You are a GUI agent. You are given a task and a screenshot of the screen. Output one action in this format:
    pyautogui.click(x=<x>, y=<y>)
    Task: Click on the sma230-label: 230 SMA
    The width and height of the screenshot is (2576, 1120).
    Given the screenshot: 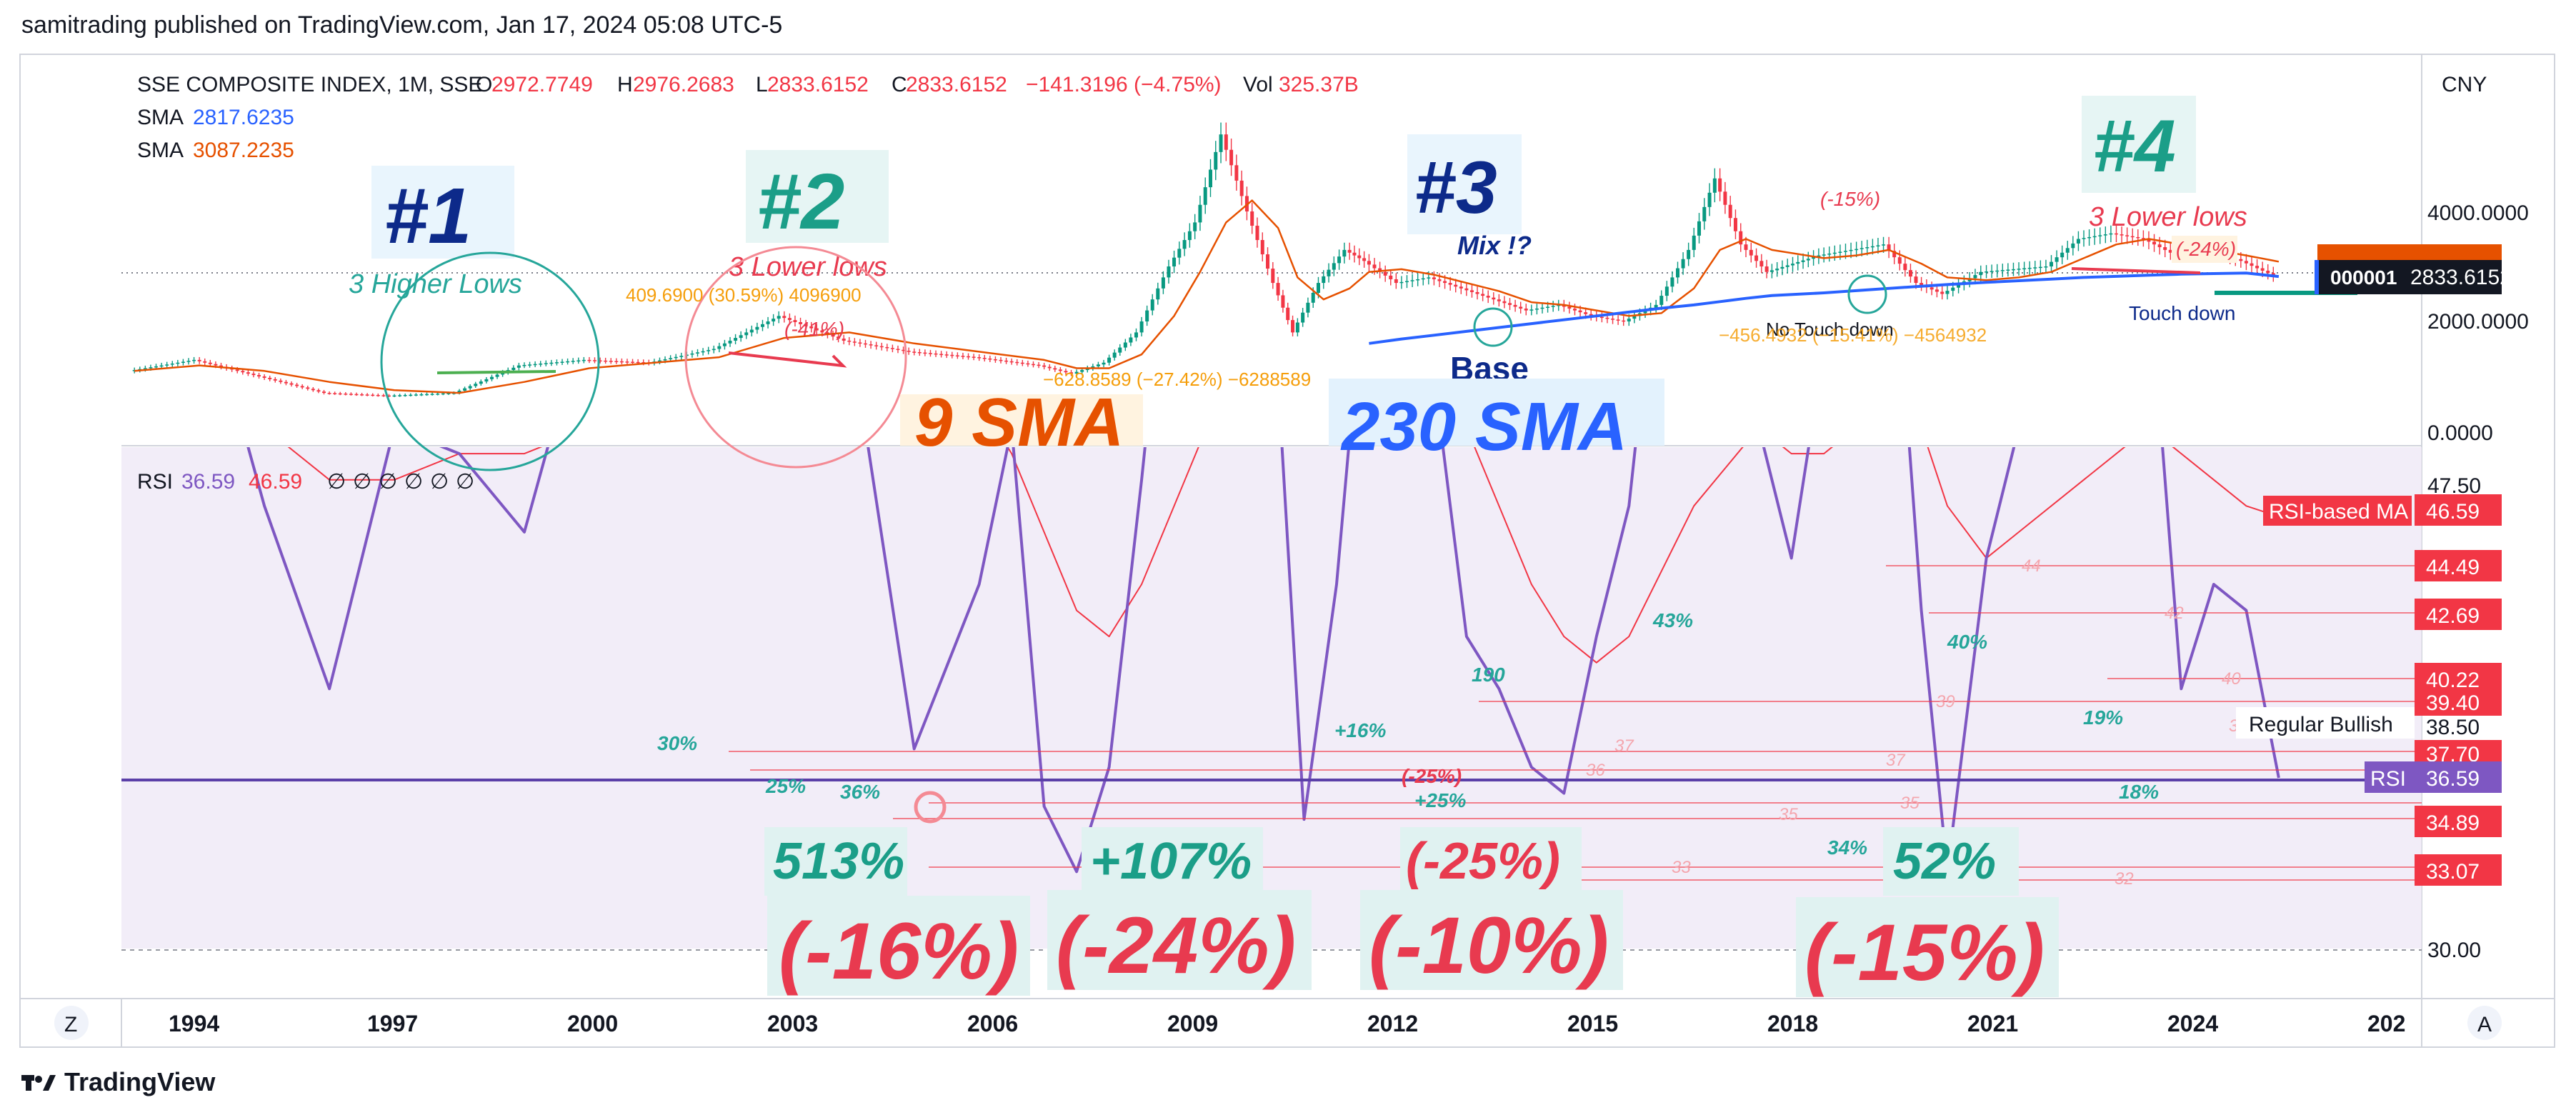 What is the action you would take?
    pyautogui.click(x=1484, y=427)
    